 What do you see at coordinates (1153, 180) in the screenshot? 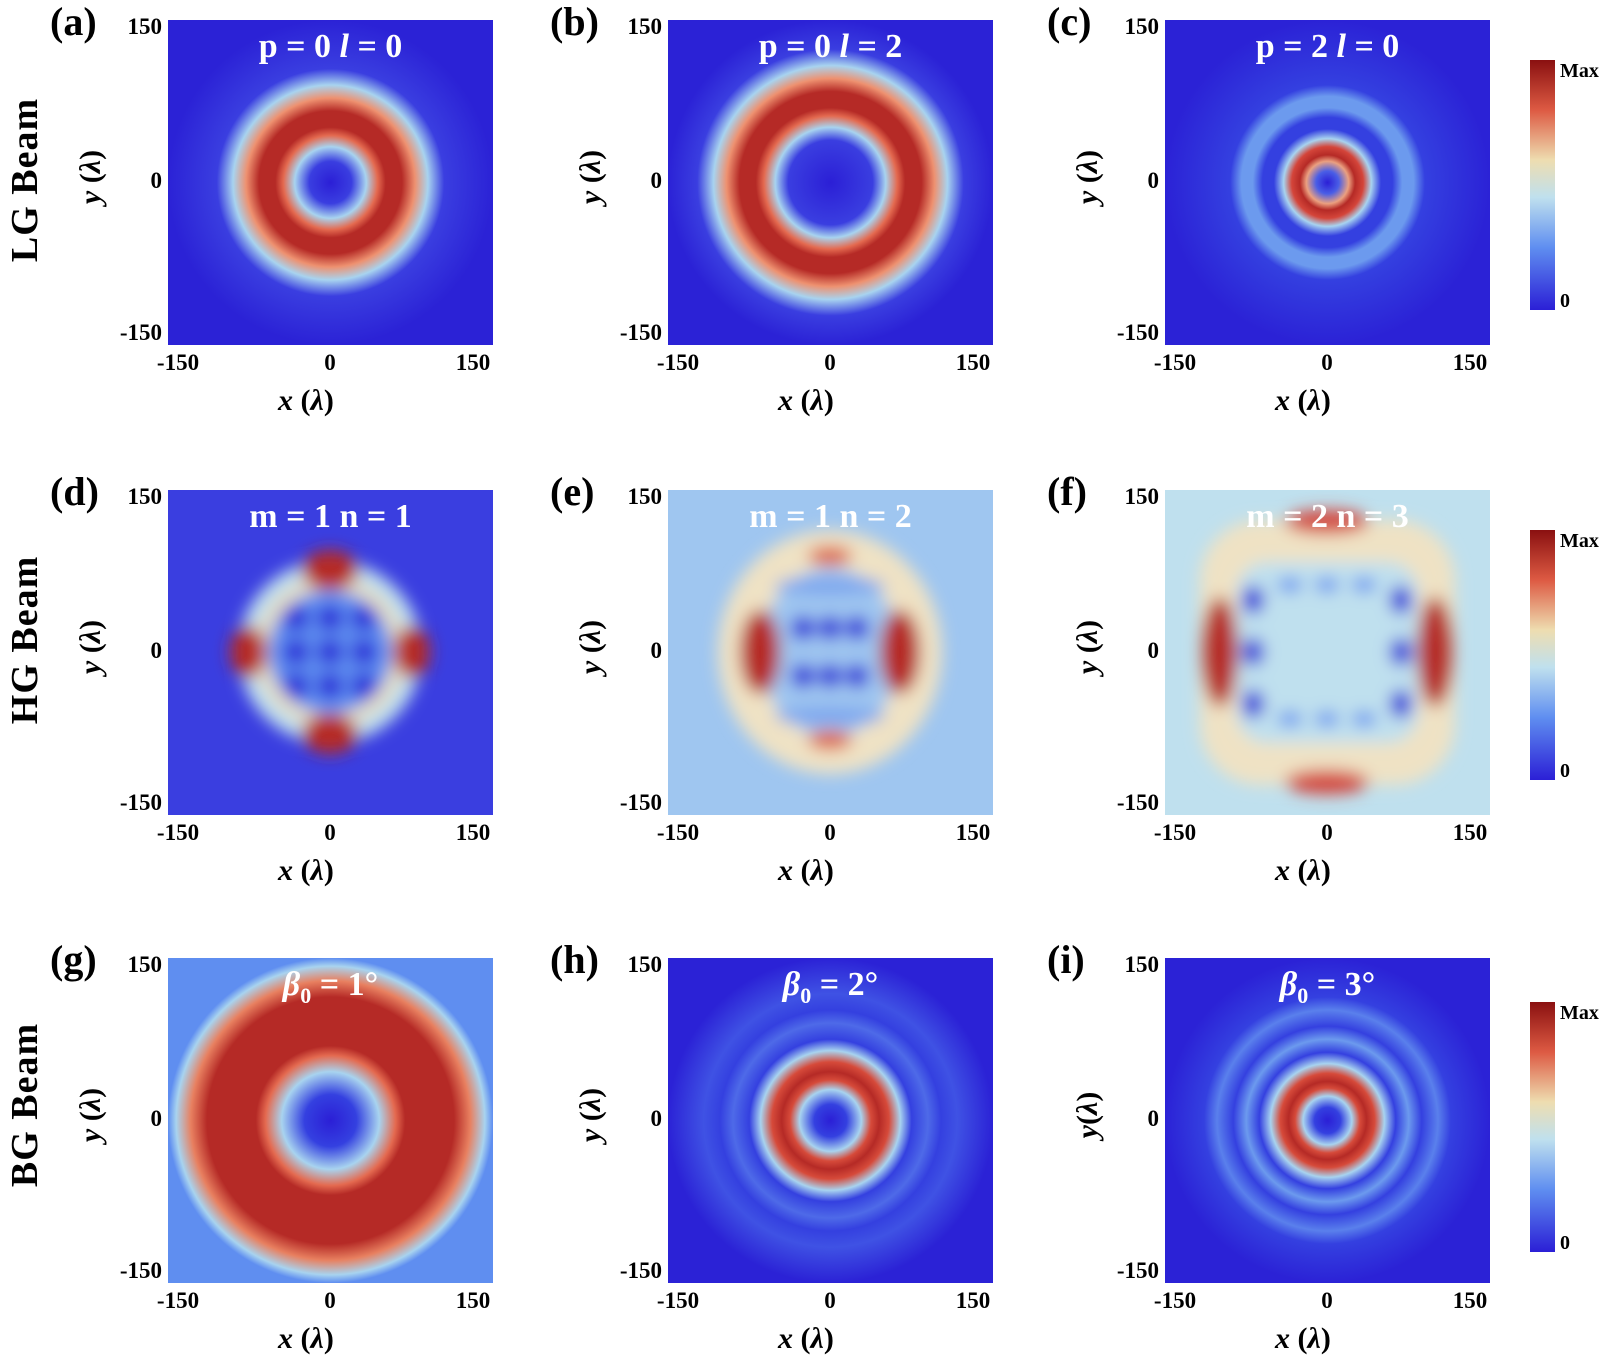
I see `ytick-c-1: 0` at bounding box center [1153, 180].